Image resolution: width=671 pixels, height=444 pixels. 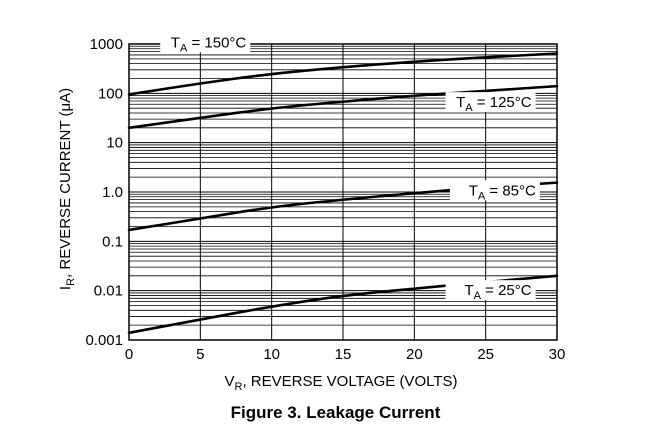 I want to click on y-tick-label: 0.01, so click(x=108, y=291).